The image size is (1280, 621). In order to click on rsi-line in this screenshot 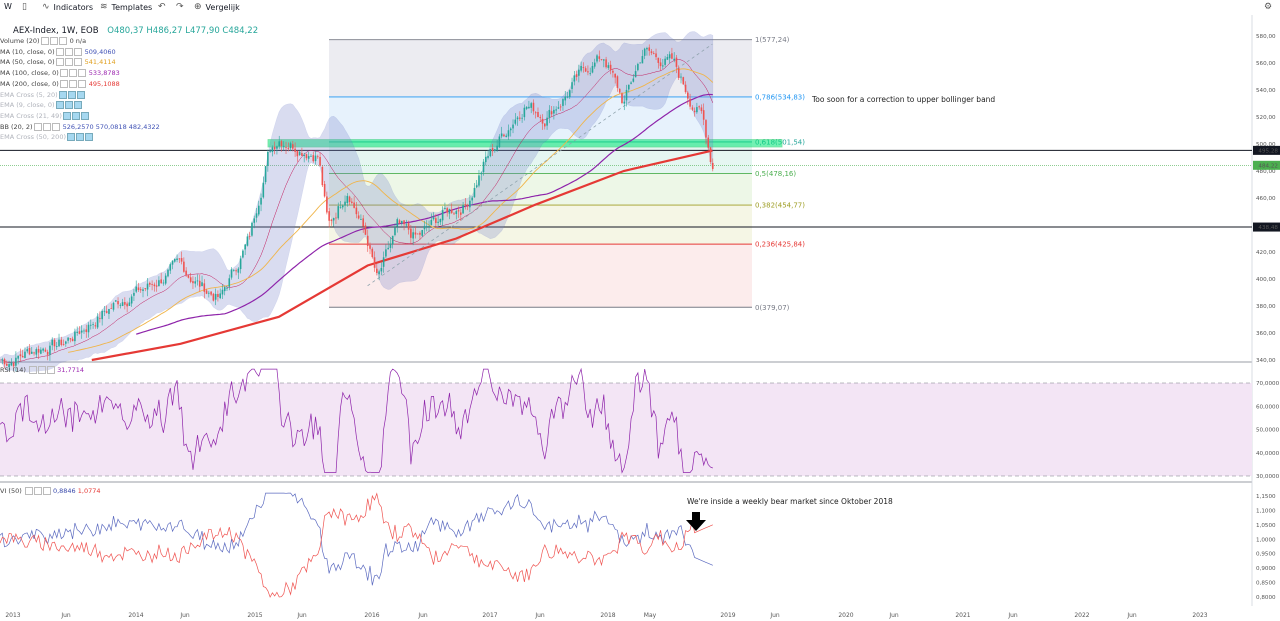, I will do `click(356, 420)`.